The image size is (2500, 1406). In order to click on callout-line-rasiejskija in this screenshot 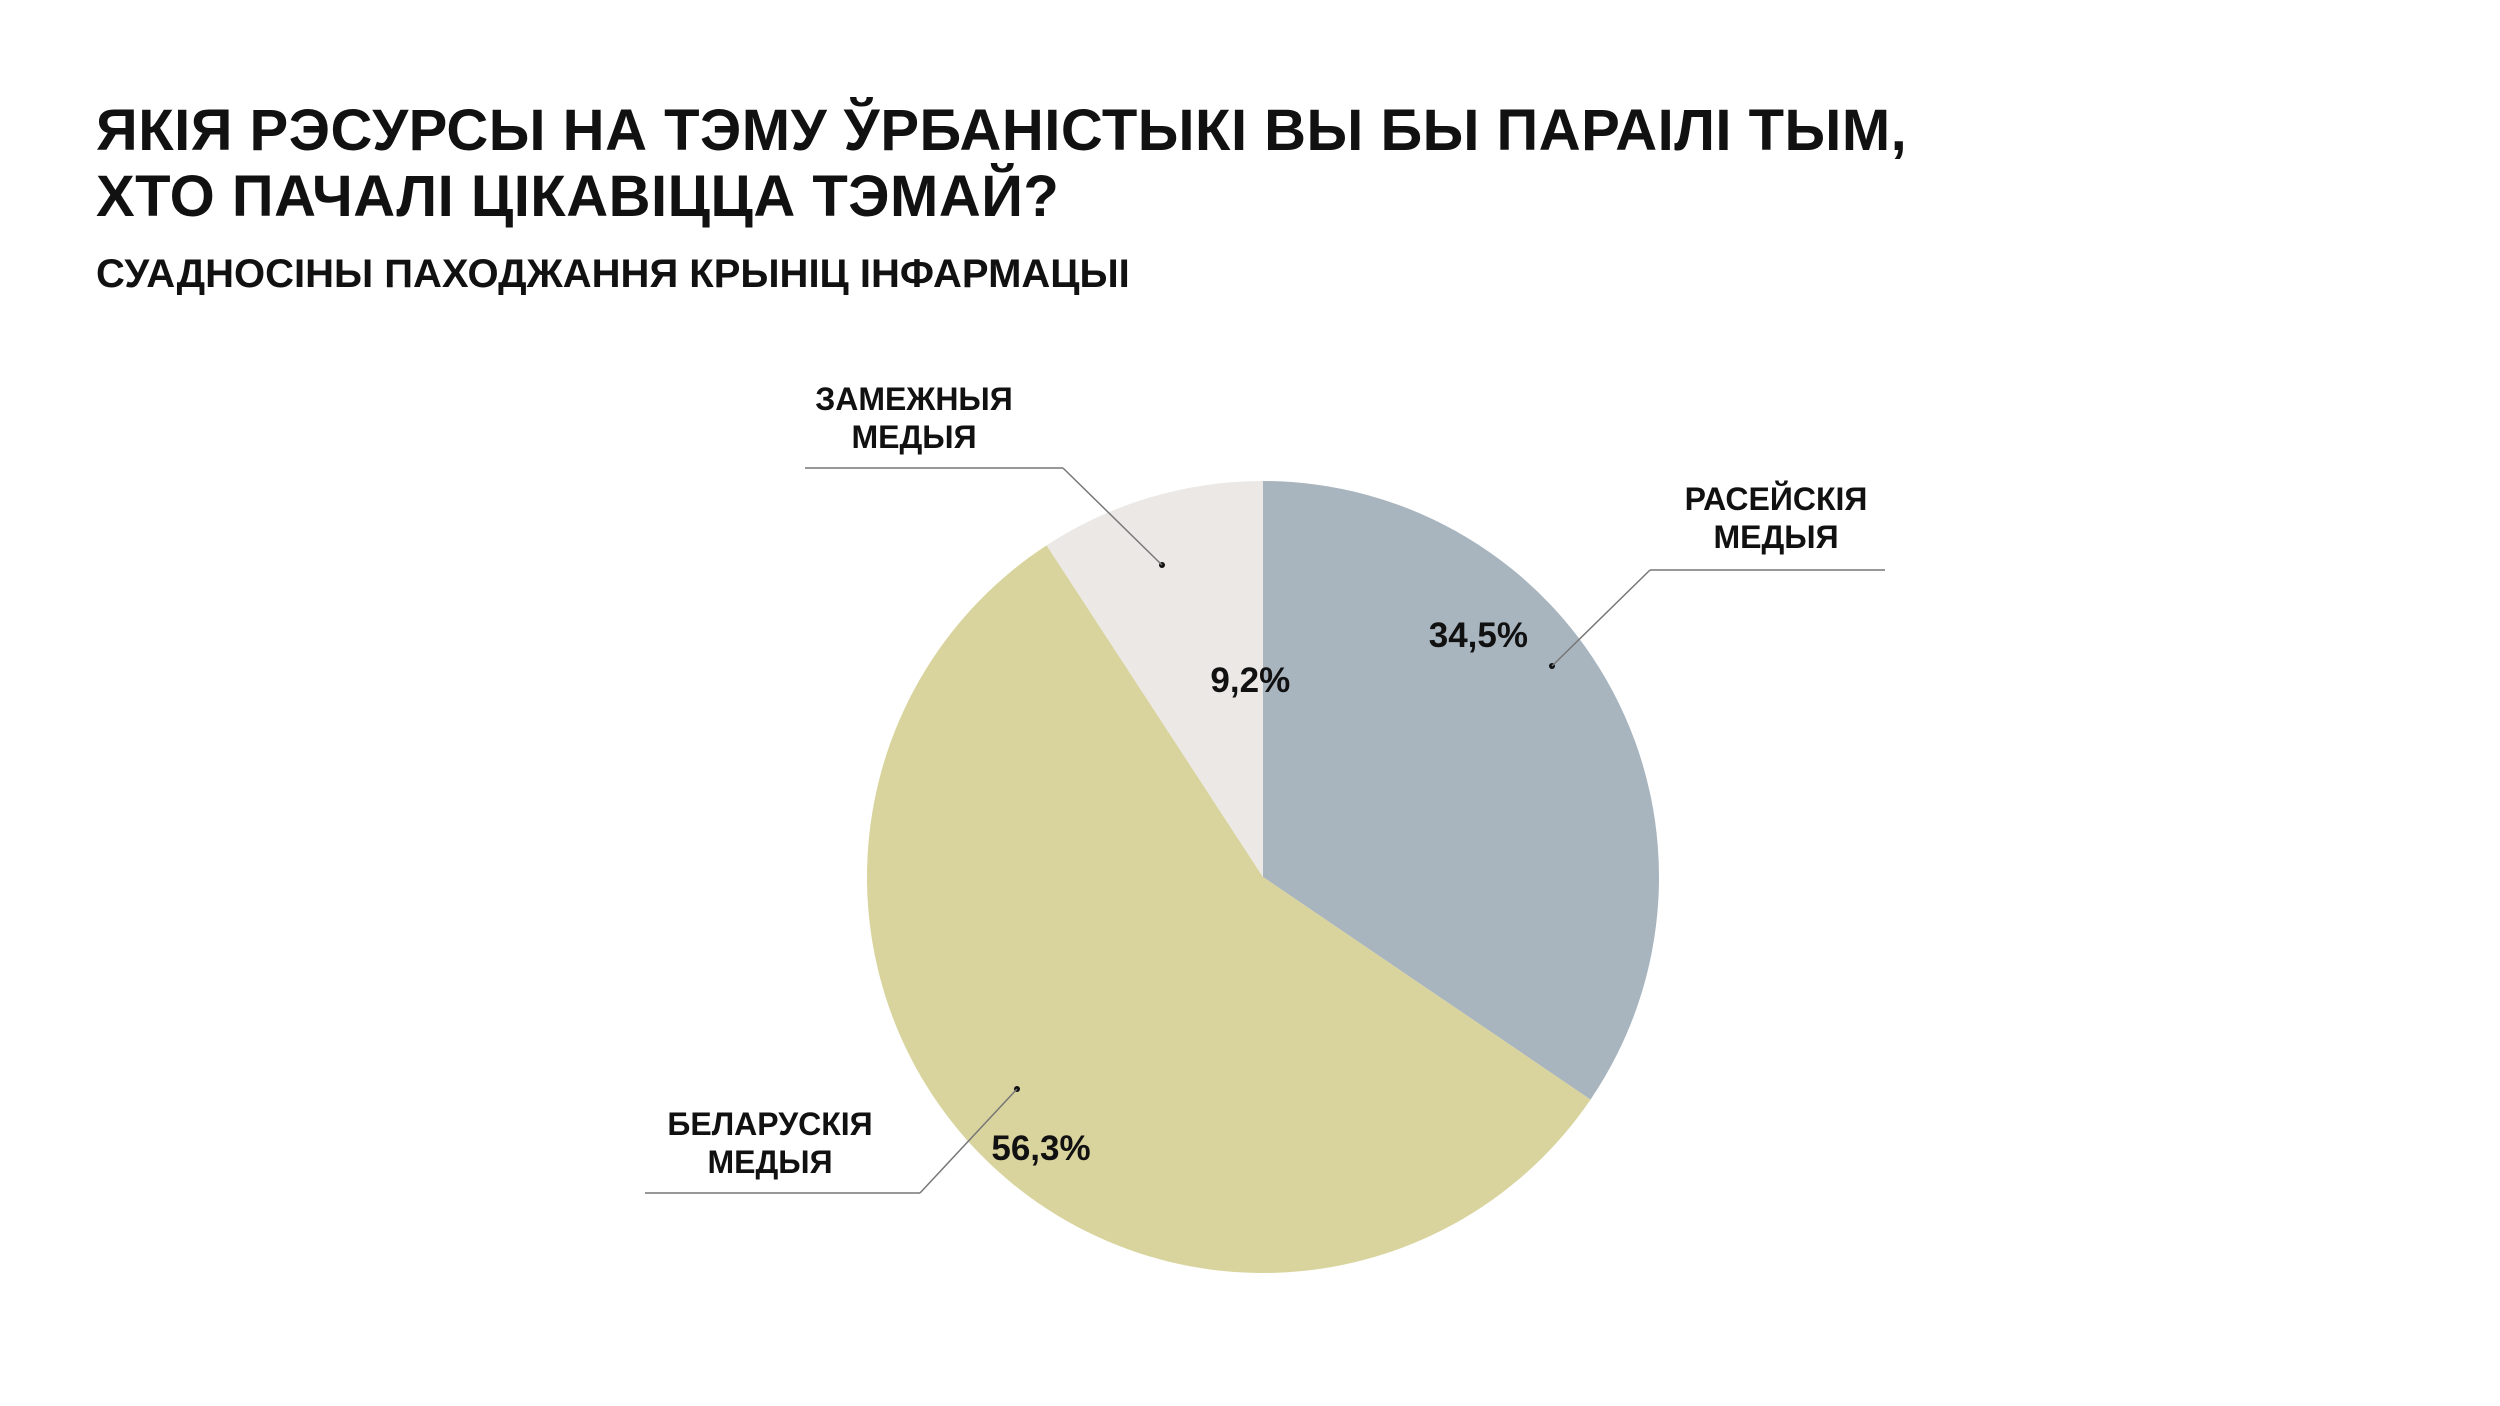, I will do `click(1601, 618)`.